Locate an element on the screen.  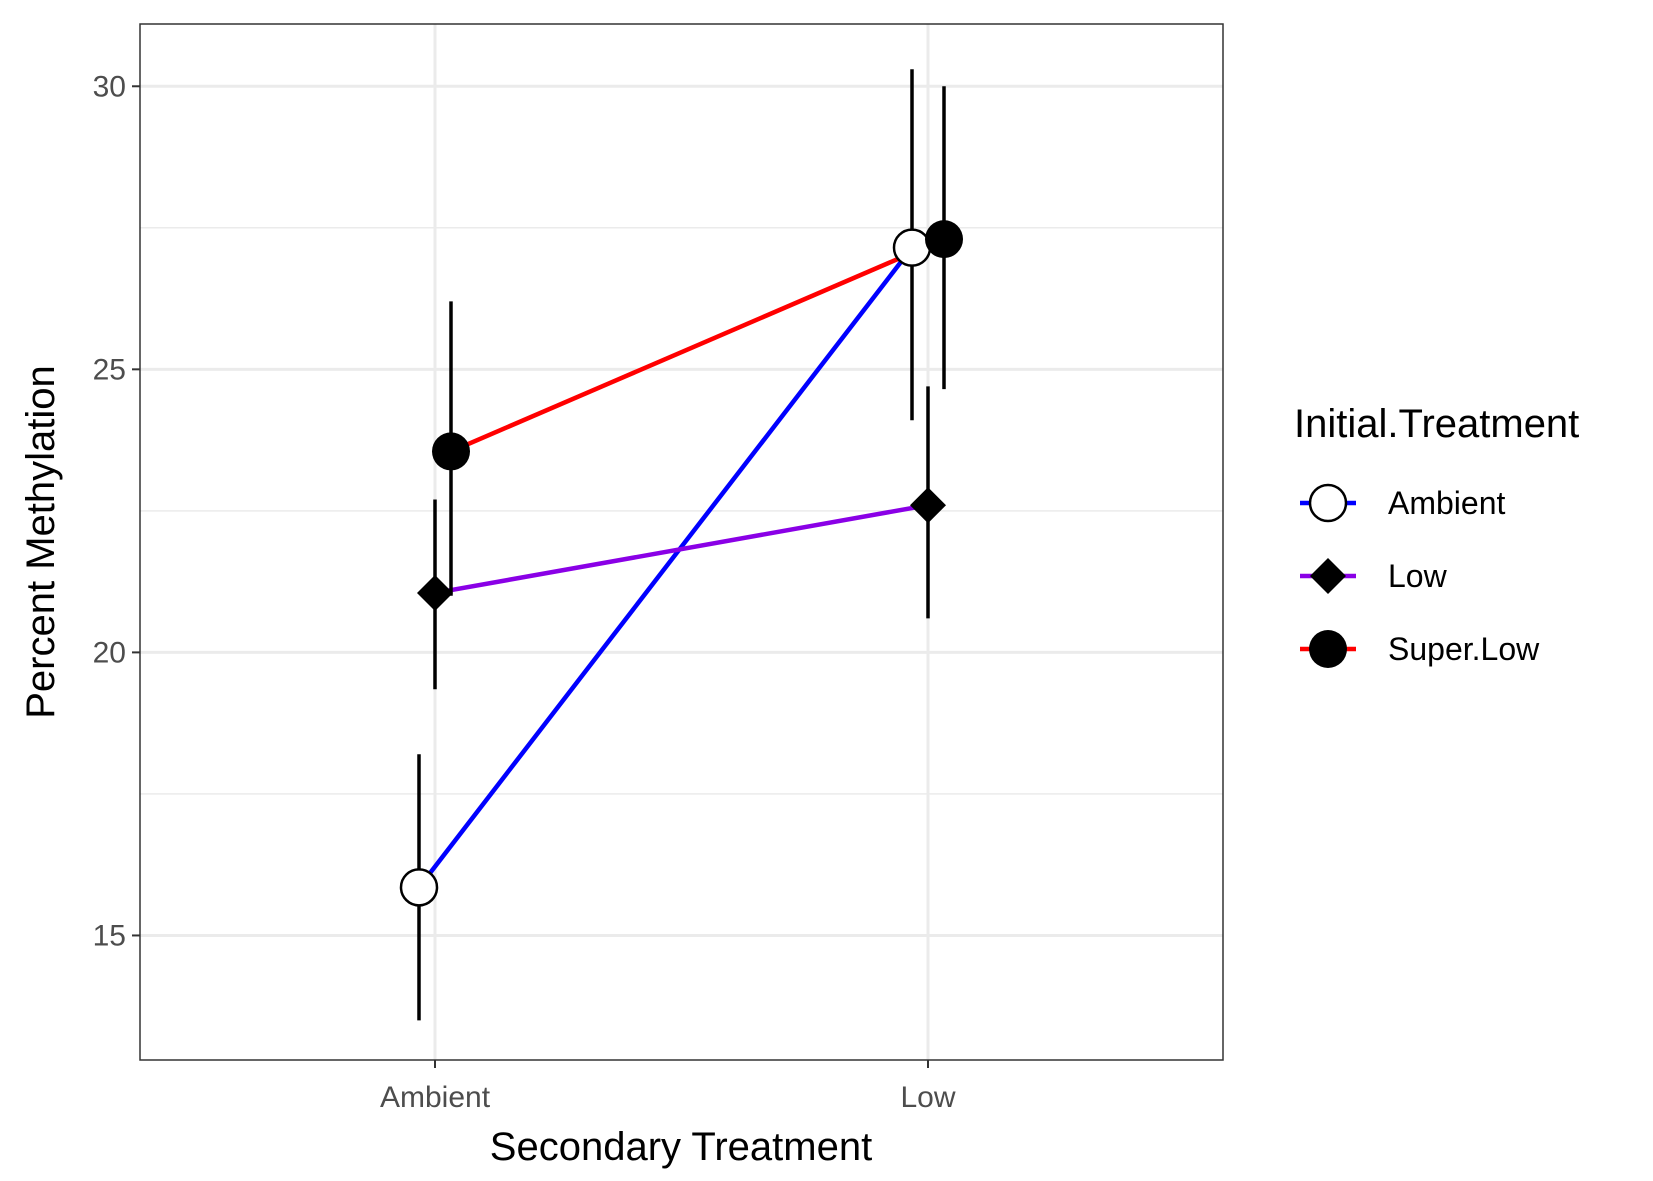
y-axis: 15 20 25 30 is located at coordinates (116, 511).